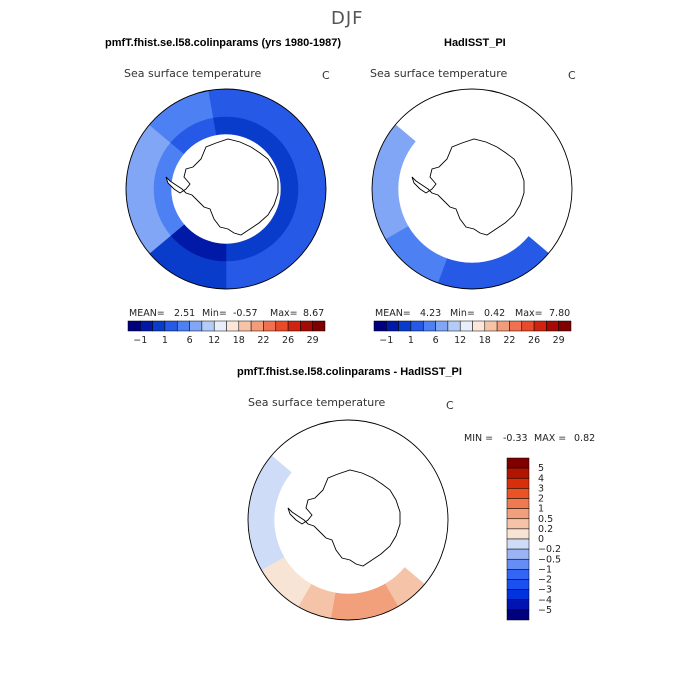 The height and width of the screenshot is (700, 700). What do you see at coordinates (239, 340) in the screenshot?
I see `model-colorbar-tick-label: 18` at bounding box center [239, 340].